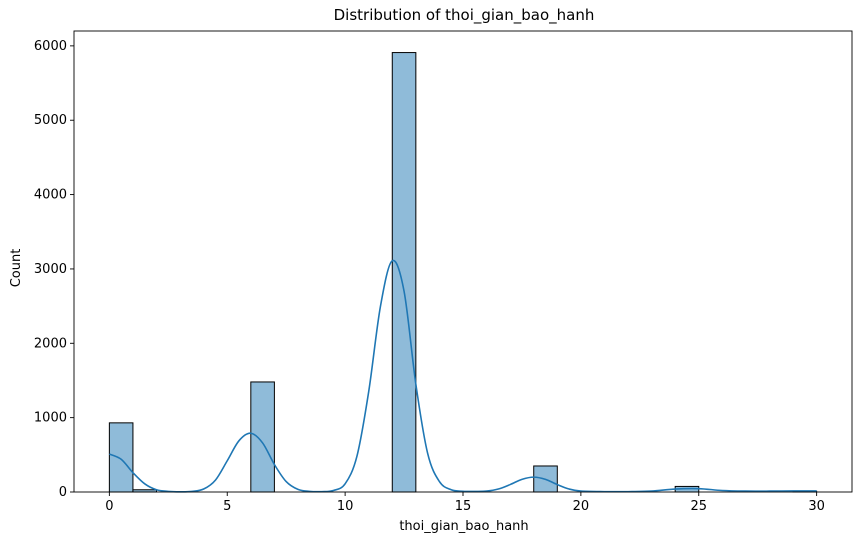  What do you see at coordinates (50, 120) in the screenshot?
I see `y-tick-label: 5000` at bounding box center [50, 120].